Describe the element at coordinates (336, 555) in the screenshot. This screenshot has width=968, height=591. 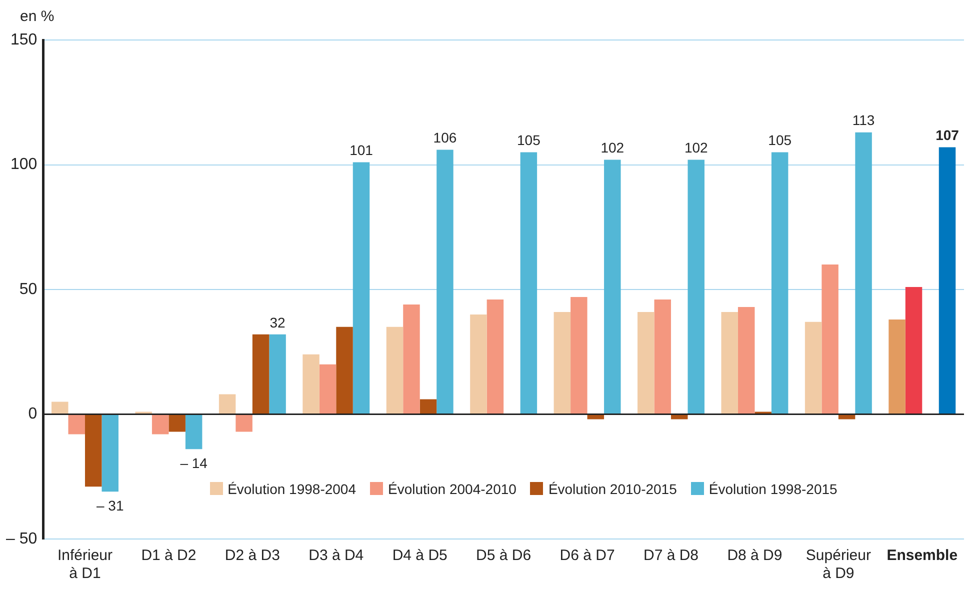
I see `x-tick-label: D3 à D4` at that location.